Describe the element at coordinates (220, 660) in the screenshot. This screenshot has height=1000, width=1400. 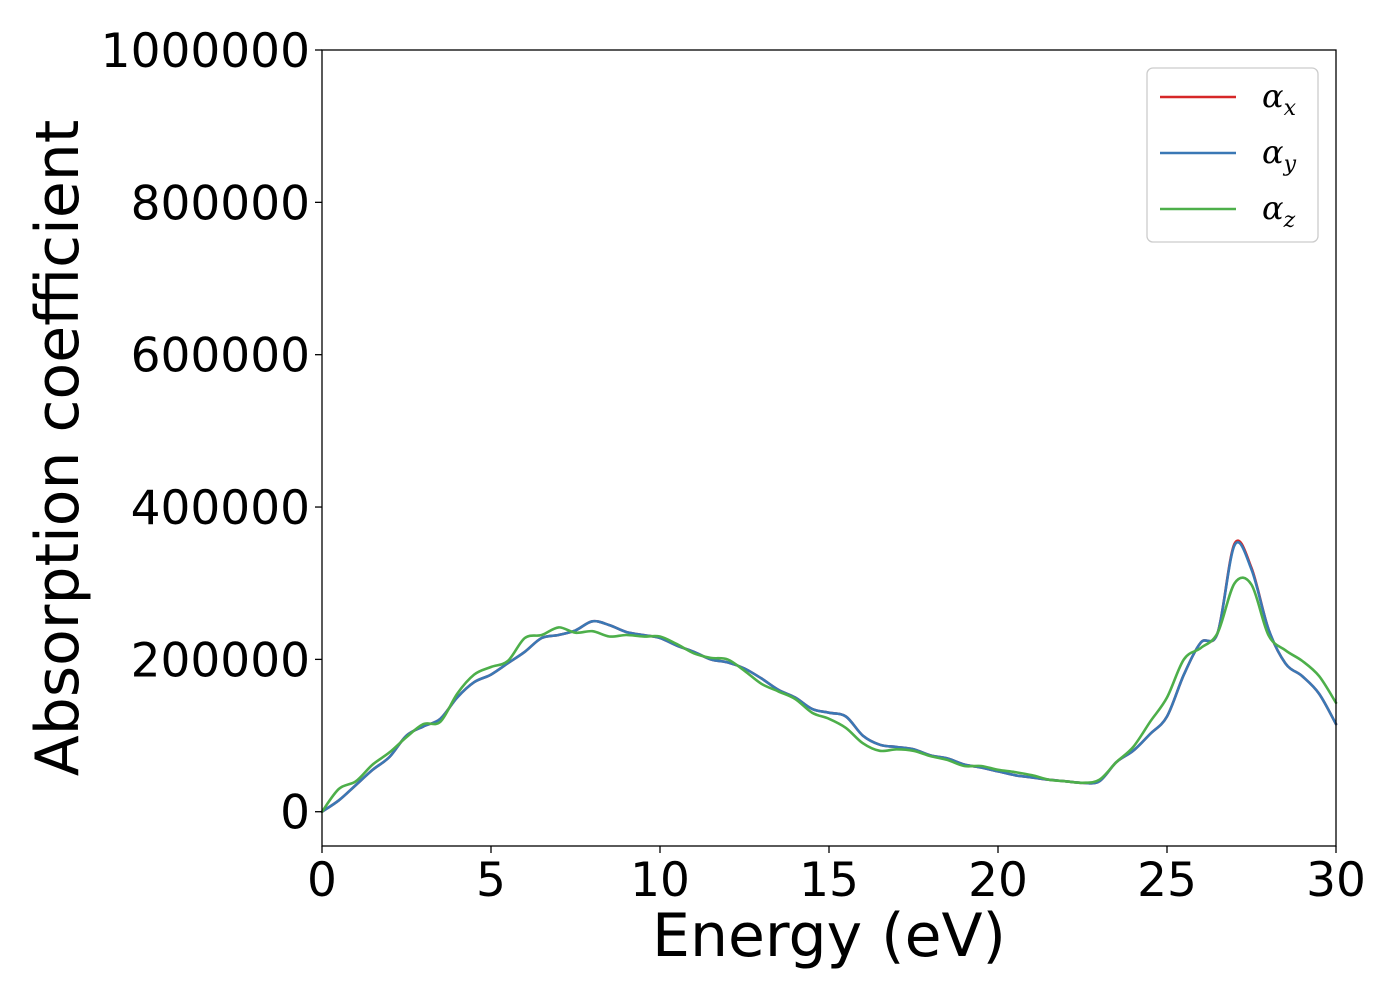
I see `y-tick-label: 200000` at that location.